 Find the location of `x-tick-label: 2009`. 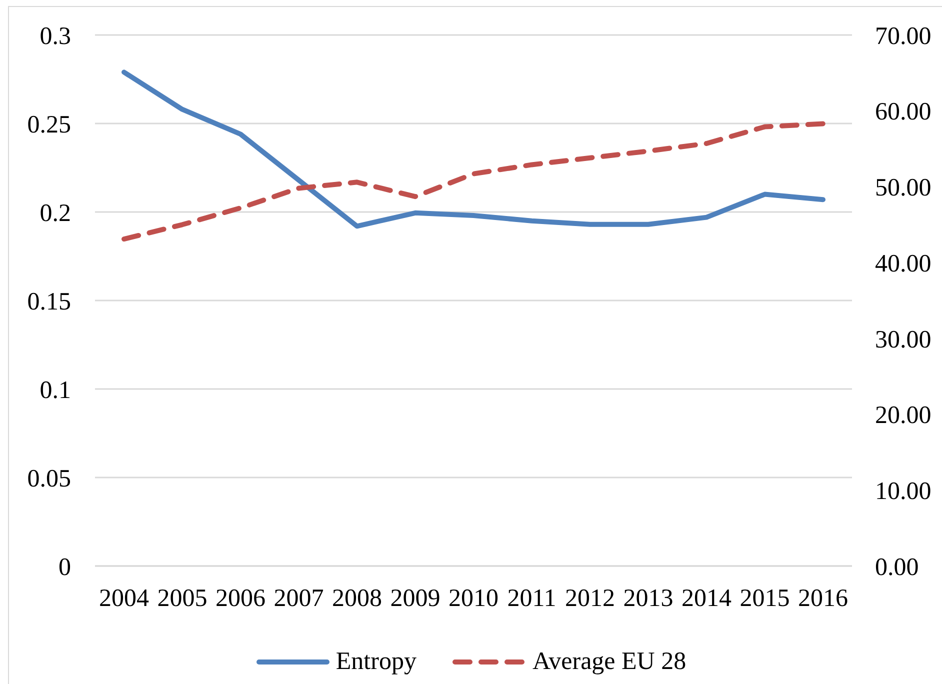

x-tick-label: 2009 is located at coordinates (415, 598).